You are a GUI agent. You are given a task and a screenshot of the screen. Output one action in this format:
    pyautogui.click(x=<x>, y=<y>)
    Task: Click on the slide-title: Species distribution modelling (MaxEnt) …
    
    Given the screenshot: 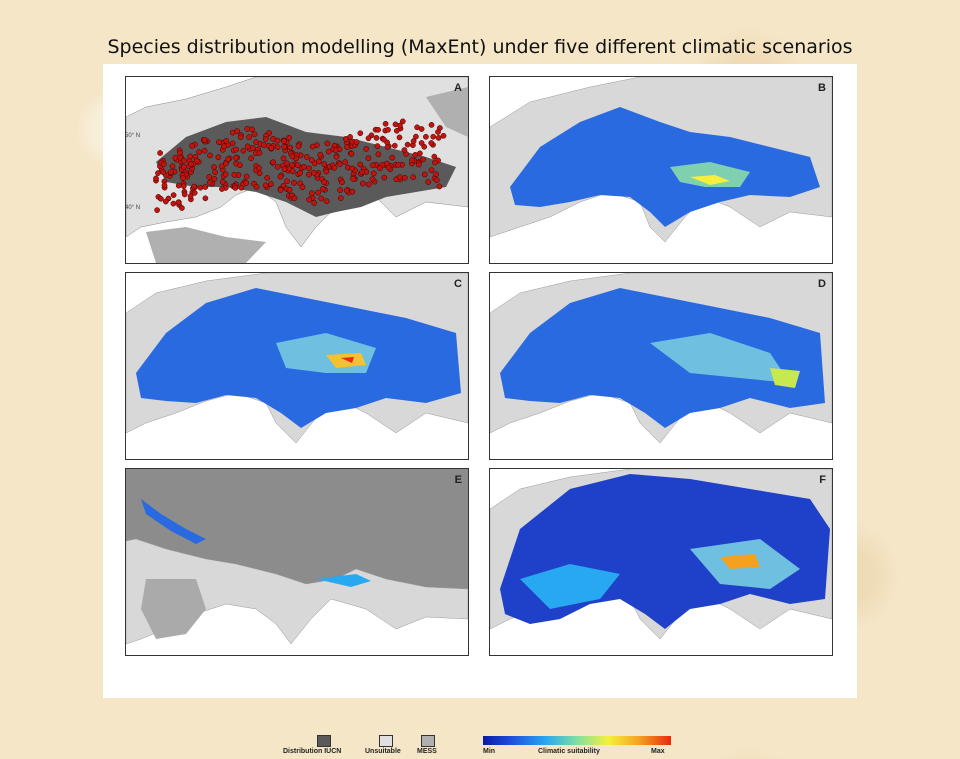 What is the action you would take?
    pyautogui.click(x=480, y=47)
    